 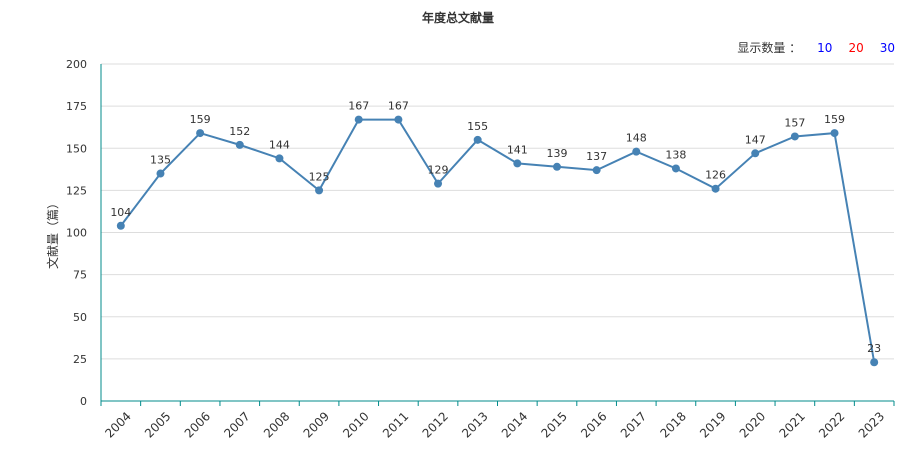 I want to click on y-tick-label: 125, so click(x=76, y=190).